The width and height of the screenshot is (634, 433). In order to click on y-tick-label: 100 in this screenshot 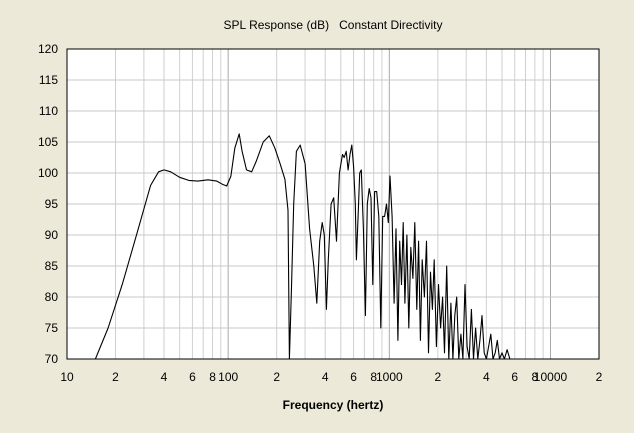, I will do `click(48, 173)`.